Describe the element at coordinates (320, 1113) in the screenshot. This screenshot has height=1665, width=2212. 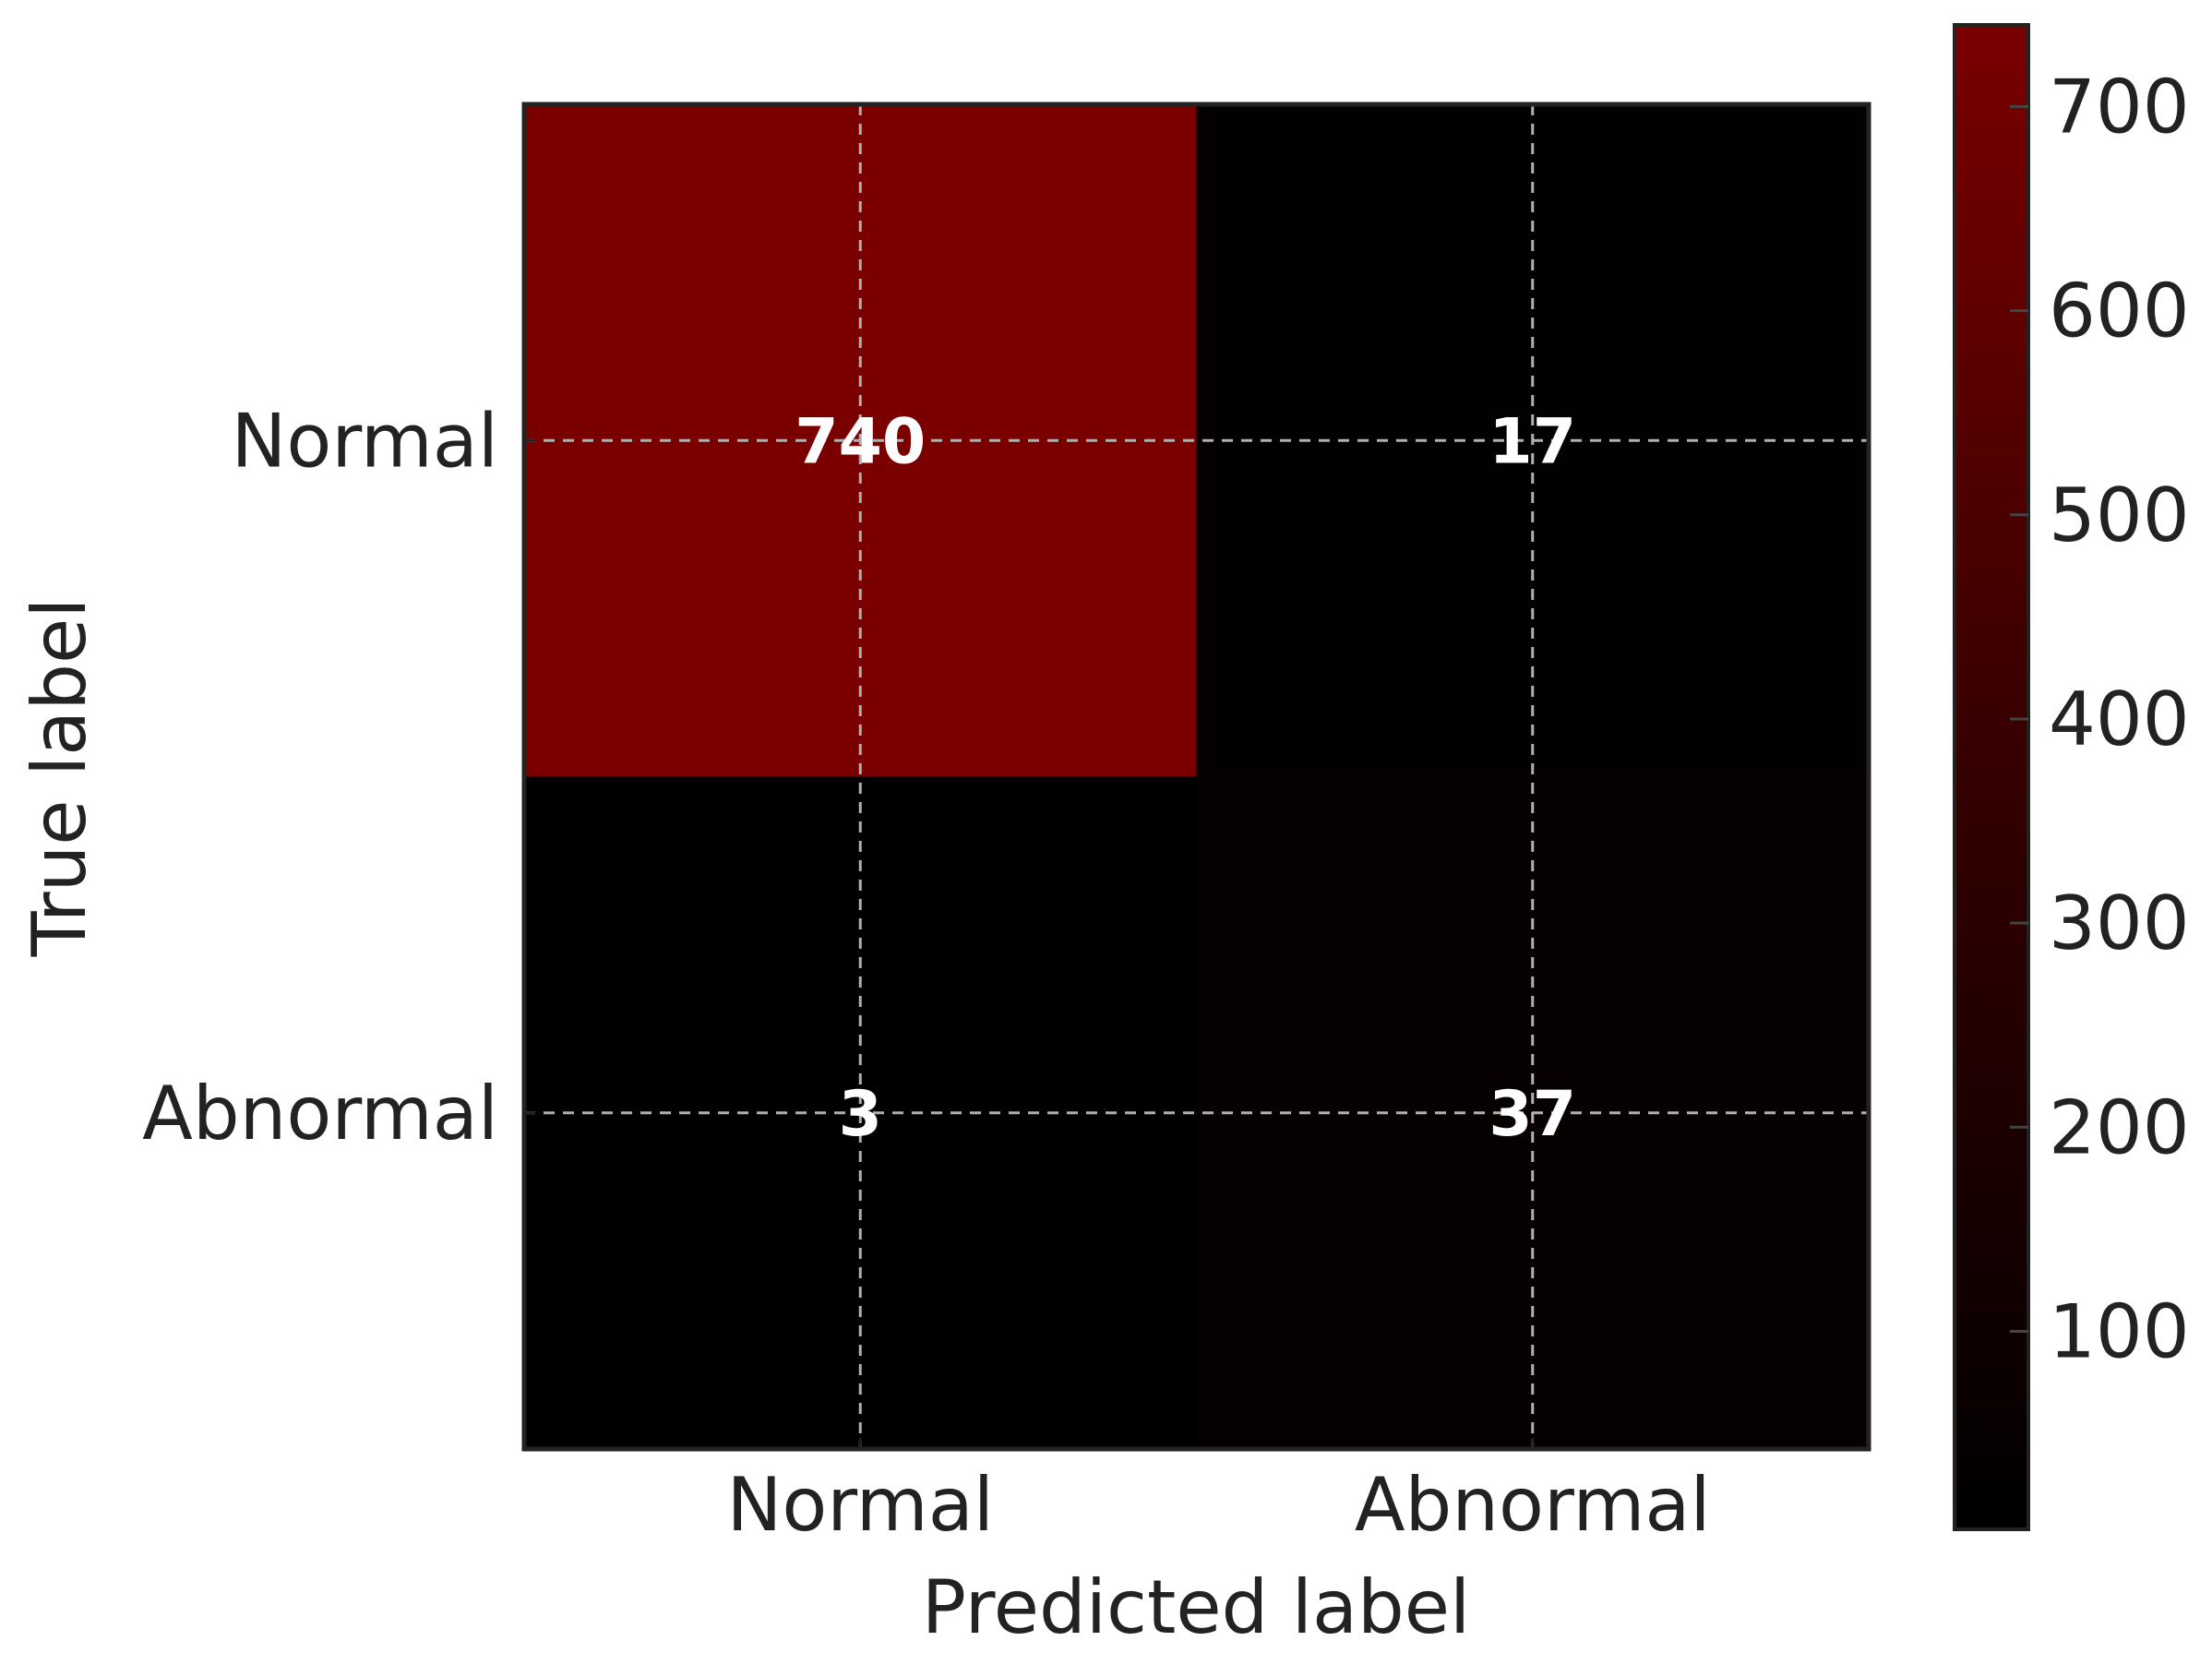
I see `y-tick-label-1: Abnormal` at that location.